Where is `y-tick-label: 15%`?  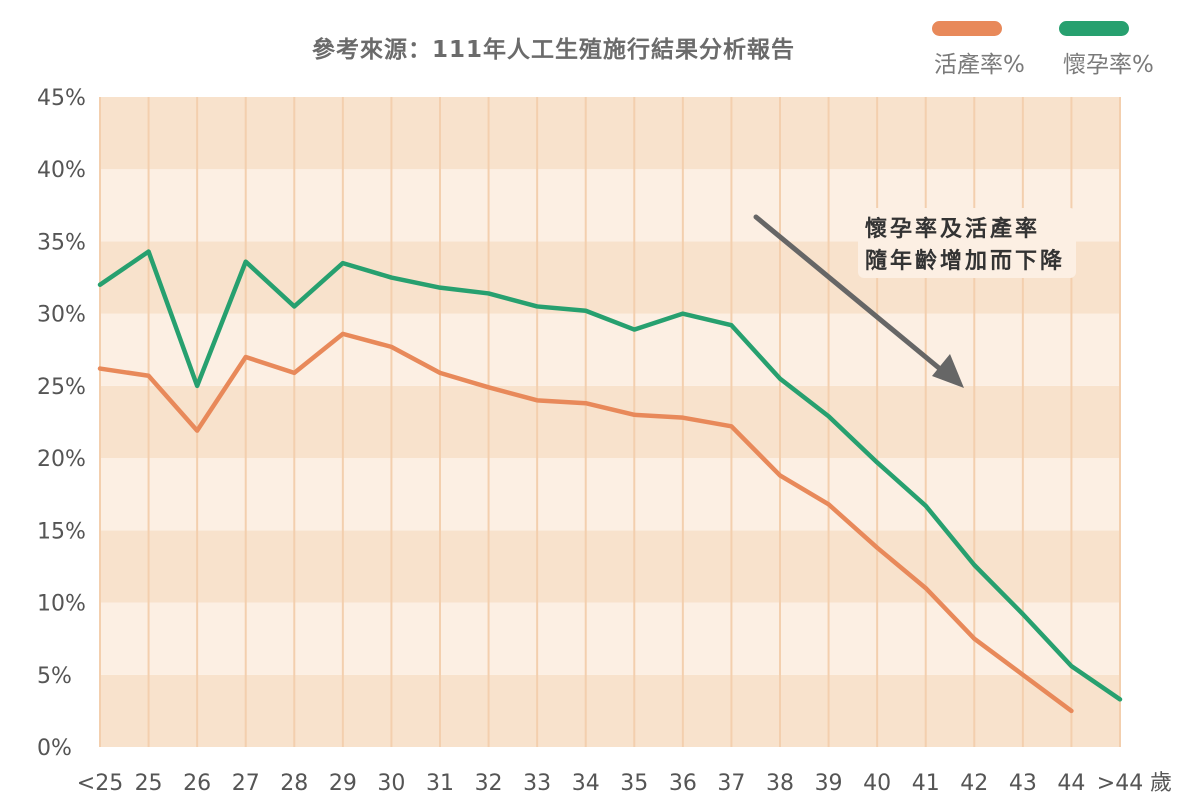
y-tick-label: 15% is located at coordinates (61, 531).